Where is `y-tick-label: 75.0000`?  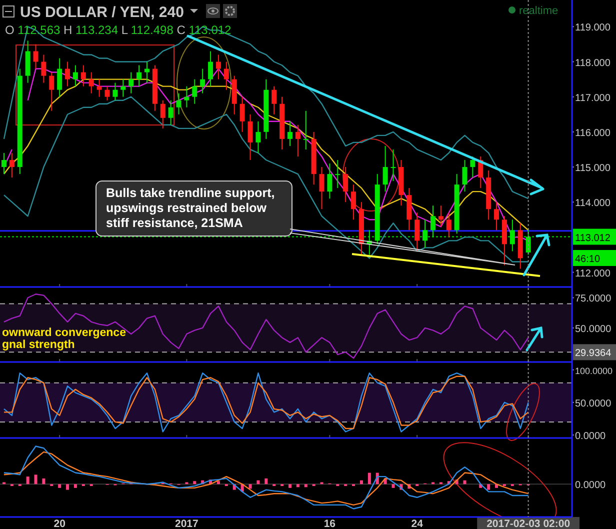 y-tick-label: 75.0000 is located at coordinates (593, 299).